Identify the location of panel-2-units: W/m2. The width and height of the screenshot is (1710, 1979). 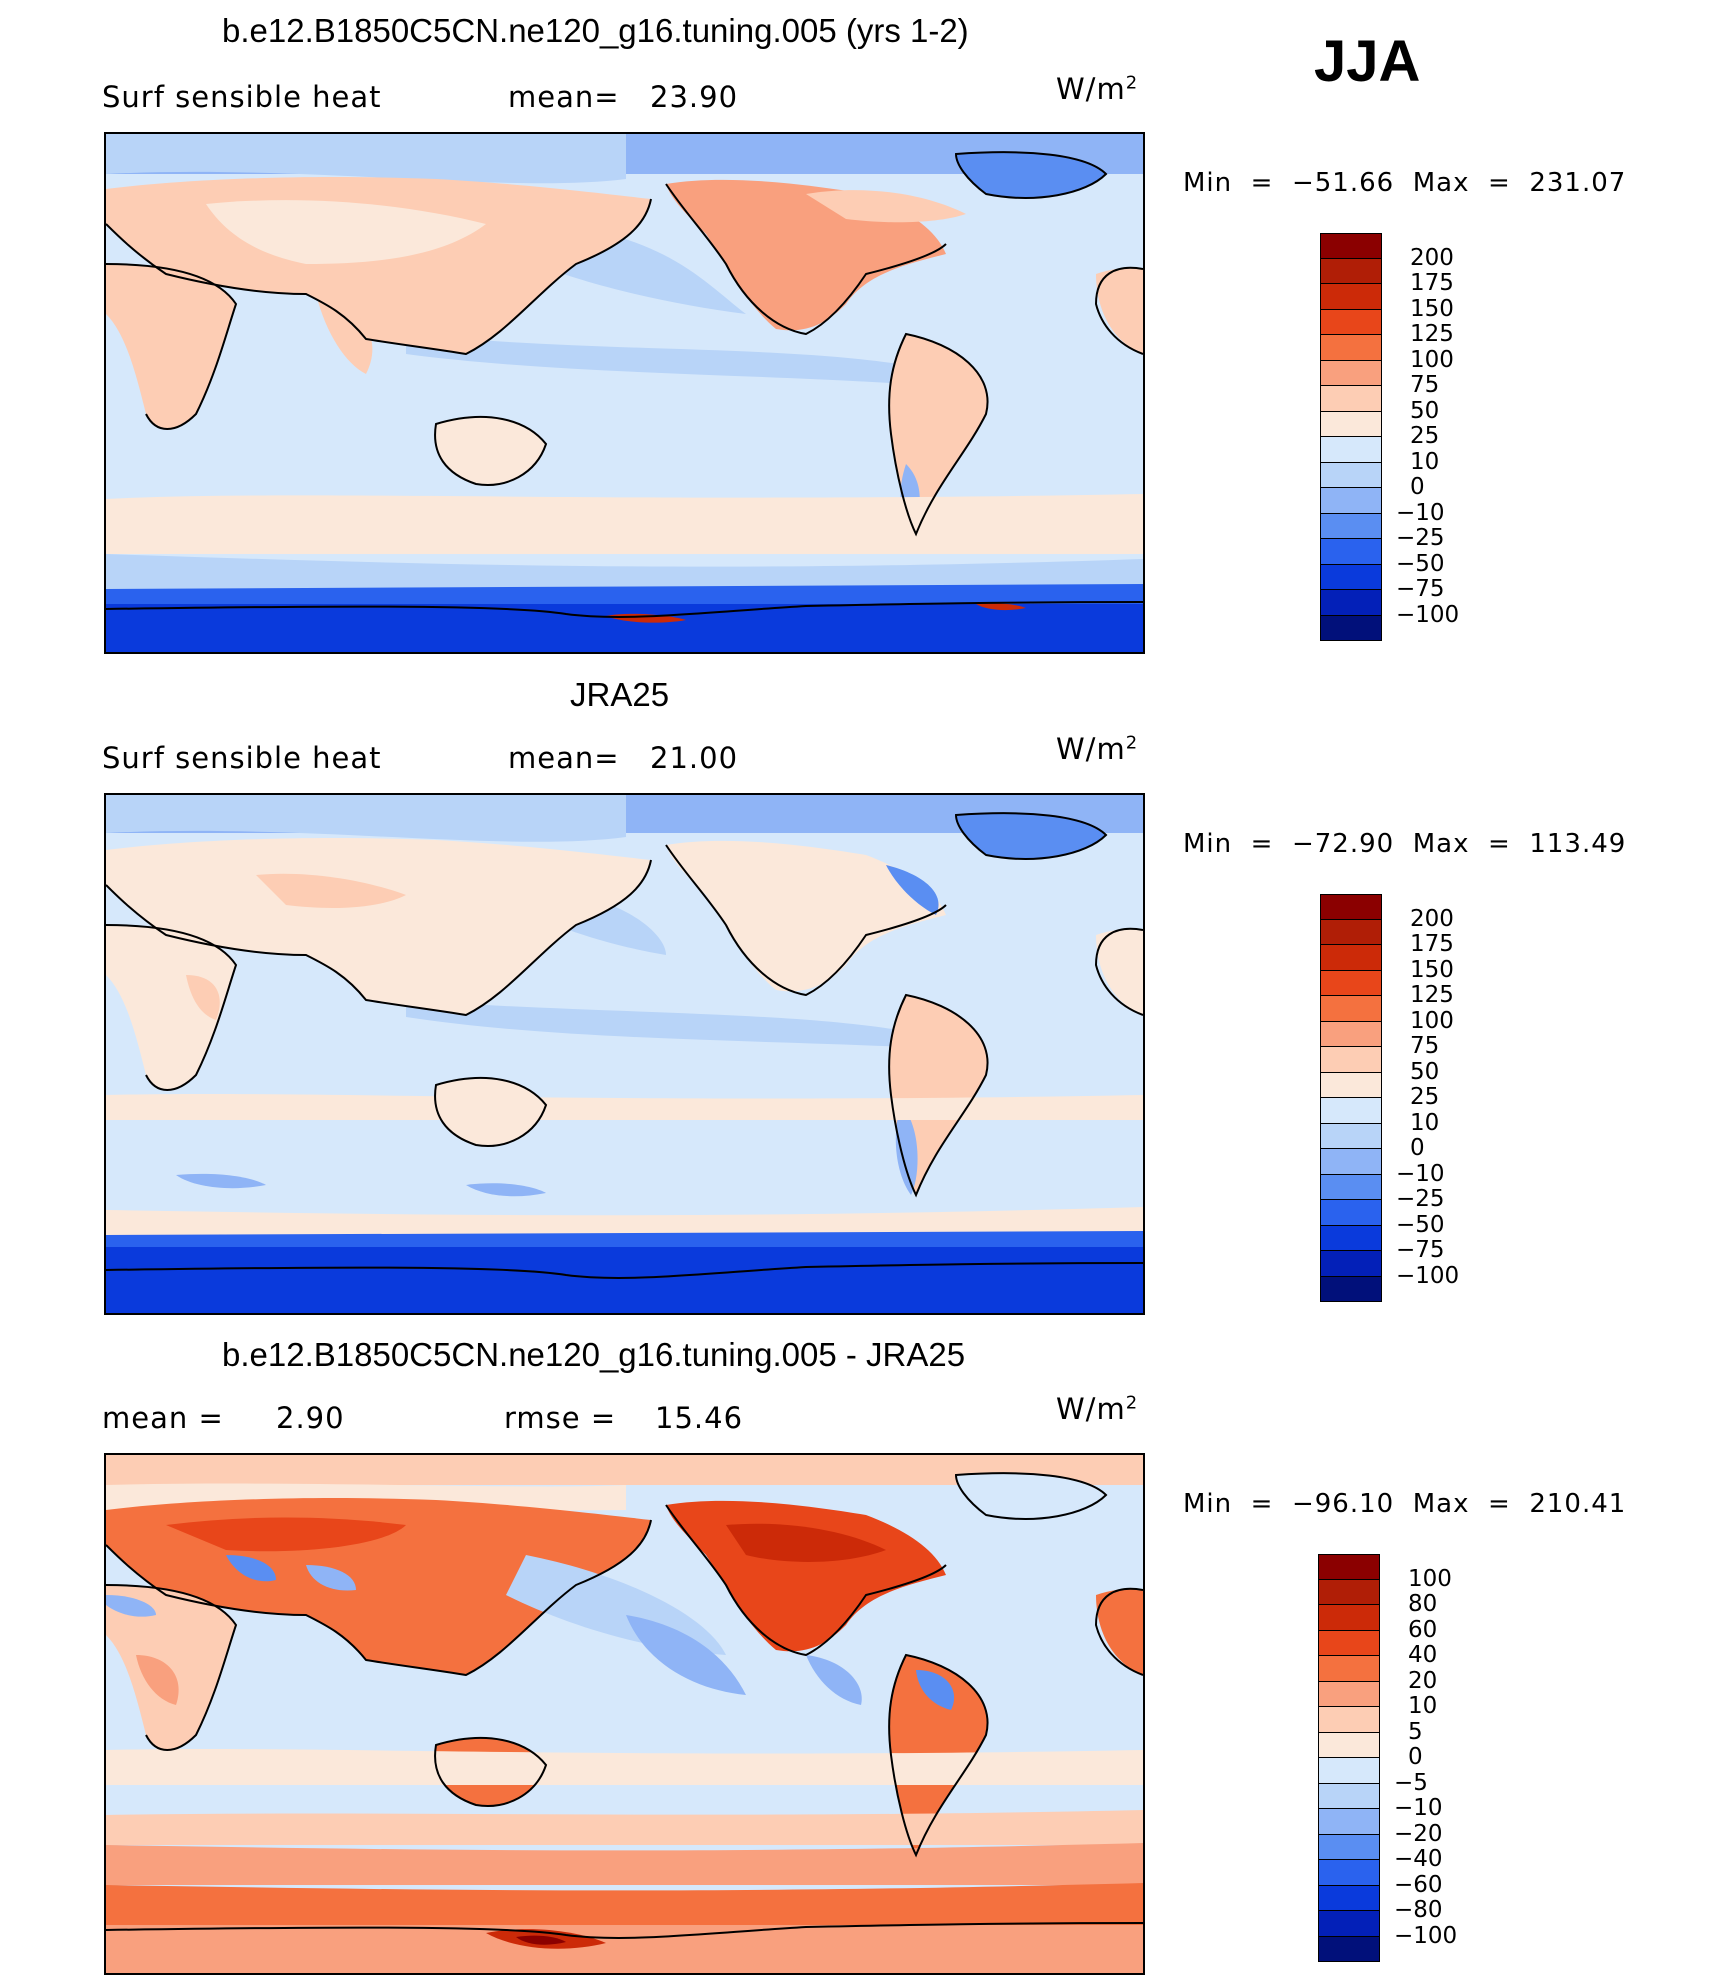
(1097, 749).